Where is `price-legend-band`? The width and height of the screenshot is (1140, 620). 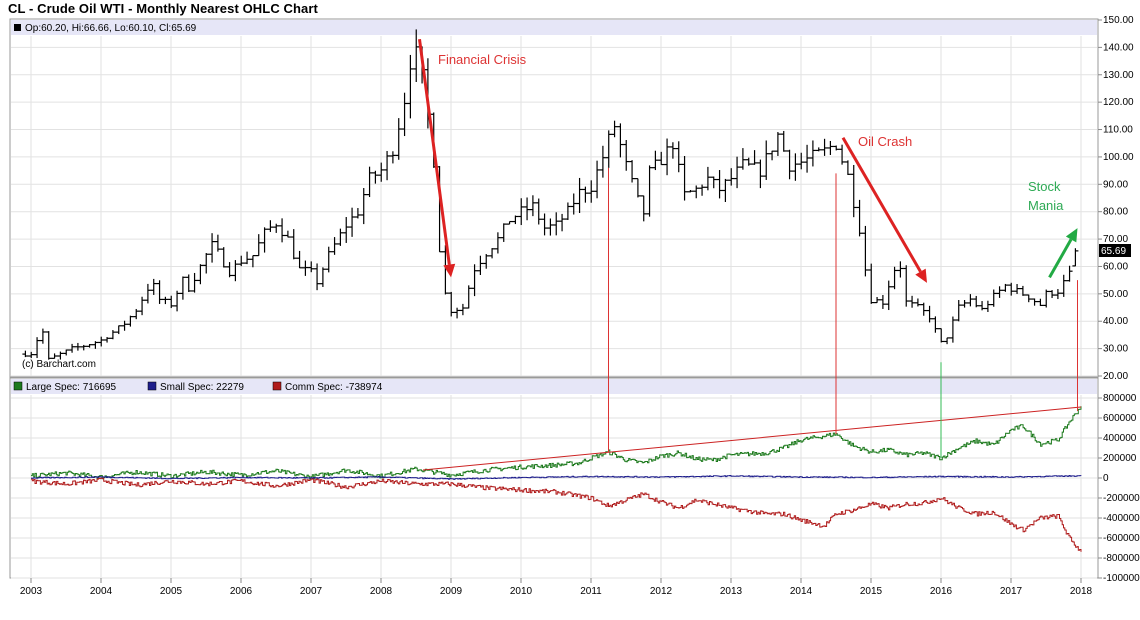 price-legend-band is located at coordinates (554, 27).